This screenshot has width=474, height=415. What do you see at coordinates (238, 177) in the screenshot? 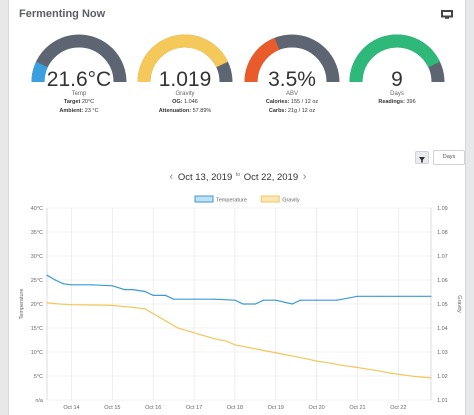
I see `date-range-nav: ‹ Oct 13, 2019 to Oct 22, 2019 ›` at bounding box center [238, 177].